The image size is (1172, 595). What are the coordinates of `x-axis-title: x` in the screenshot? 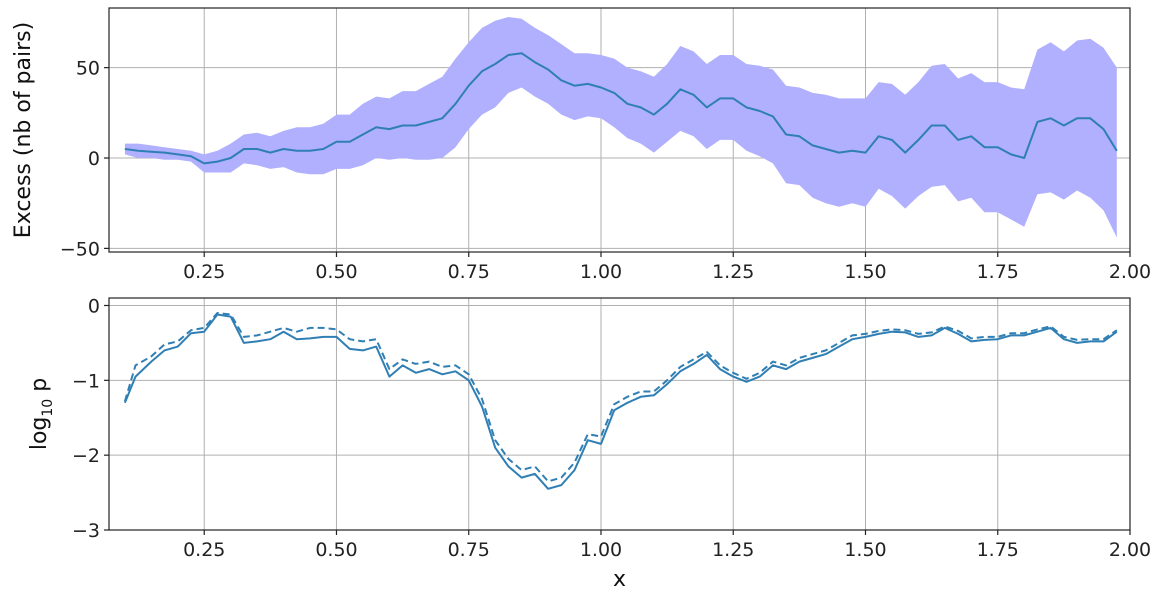 It's located at (619, 579).